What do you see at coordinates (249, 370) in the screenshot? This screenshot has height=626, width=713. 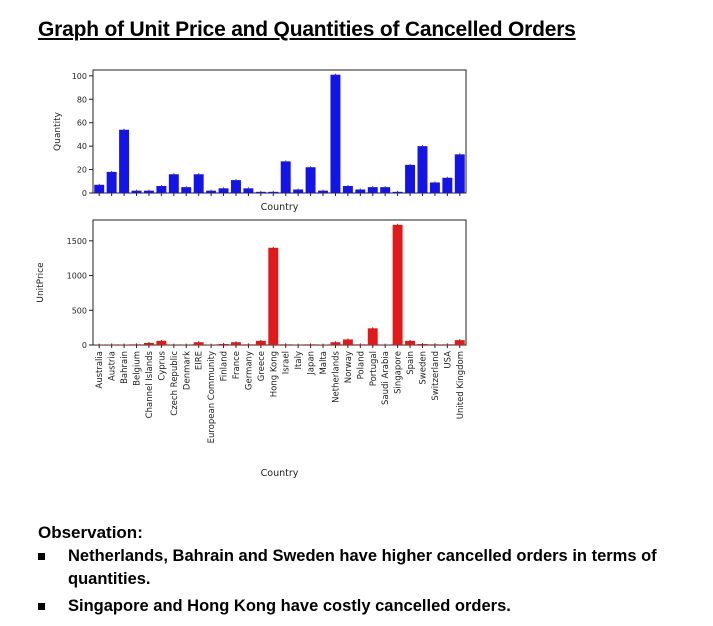 I see `x-tick-label: Germany` at bounding box center [249, 370].